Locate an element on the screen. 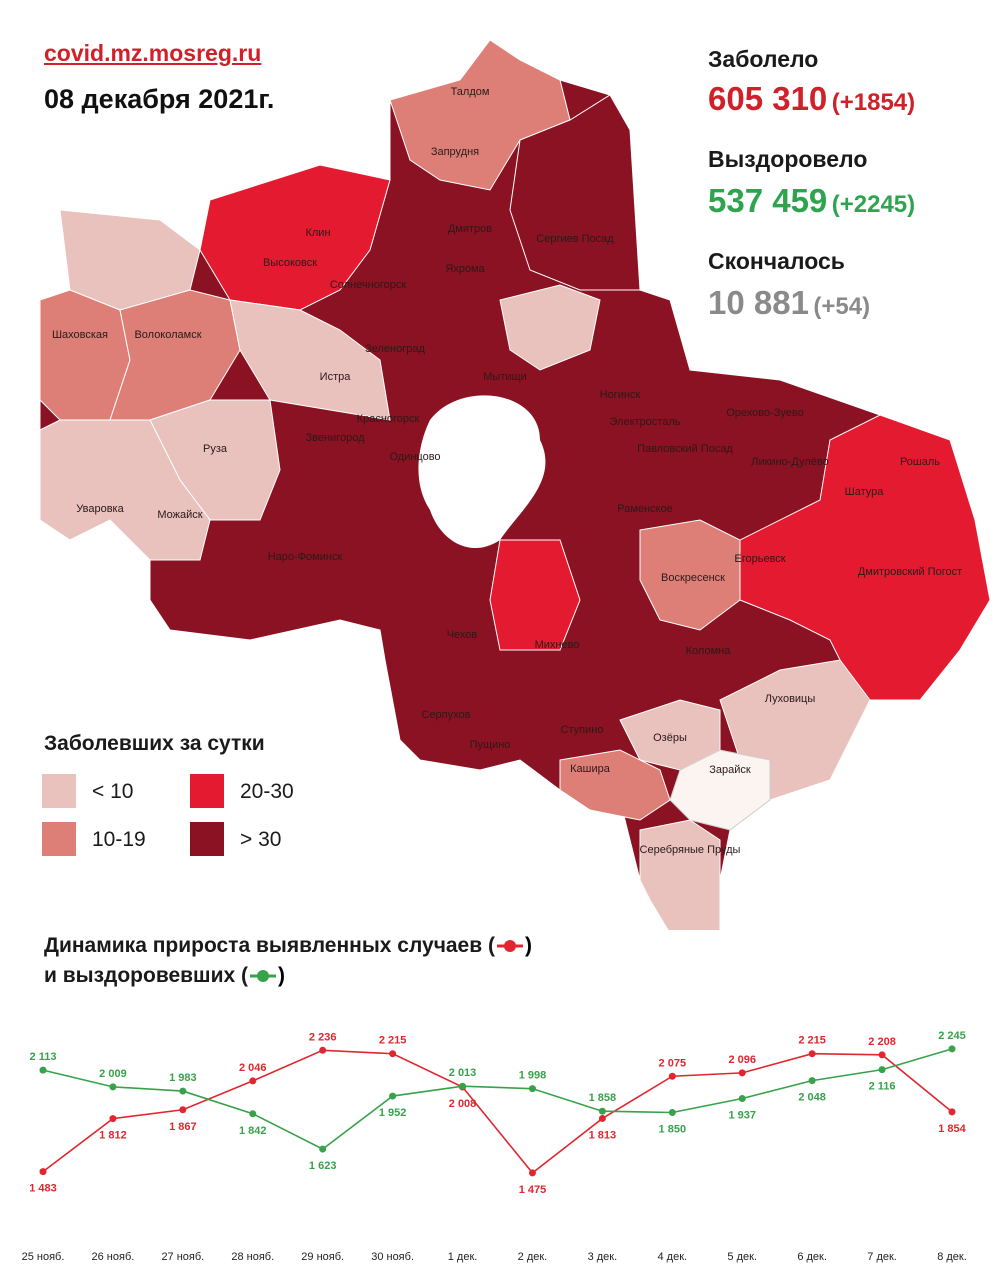 Image resolution: width=994 pixels, height=1280 pixels. legend-label-lt10: < 10 is located at coordinates (113, 791).